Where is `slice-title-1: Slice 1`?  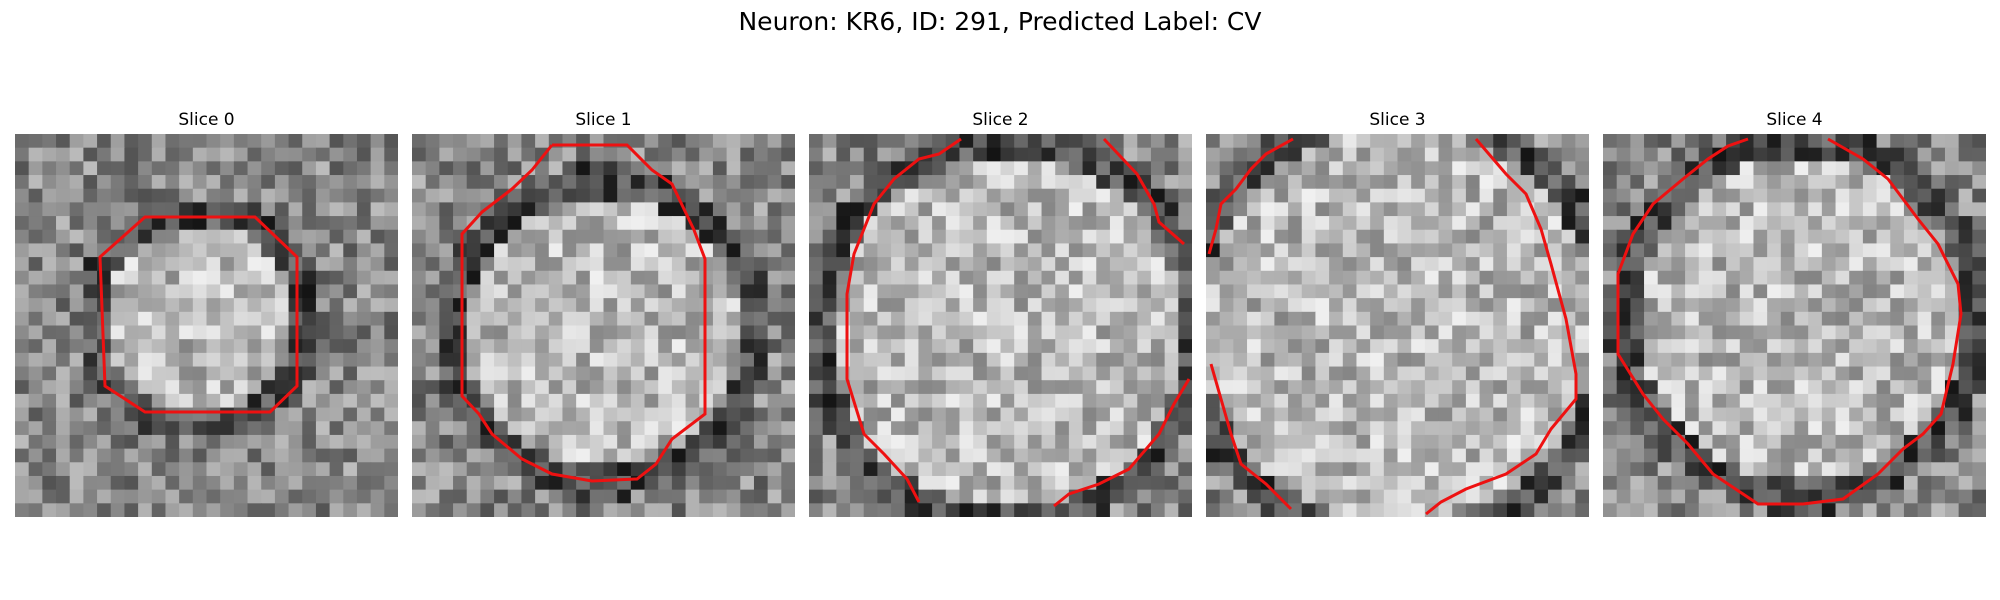
slice-title-1: Slice 1 is located at coordinates (603, 120).